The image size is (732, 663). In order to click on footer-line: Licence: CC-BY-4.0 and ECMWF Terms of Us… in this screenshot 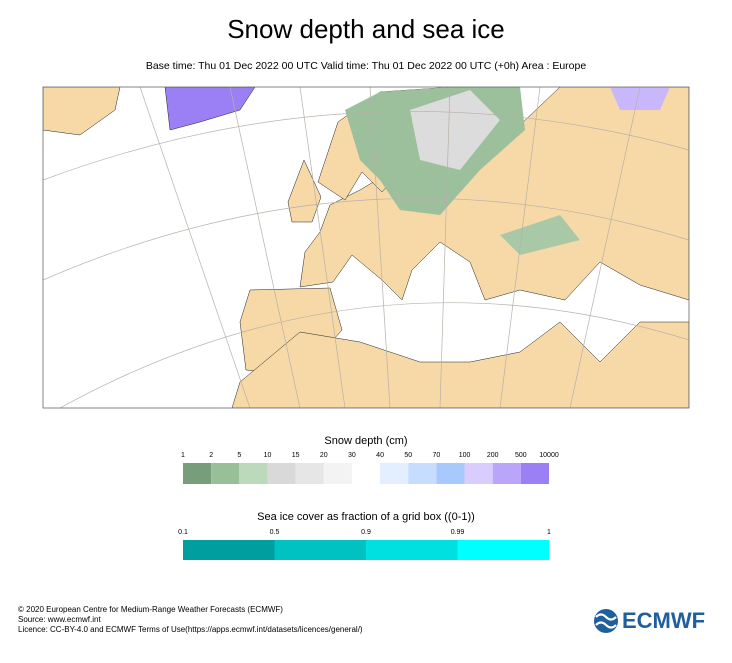, I will do `click(190, 629)`.